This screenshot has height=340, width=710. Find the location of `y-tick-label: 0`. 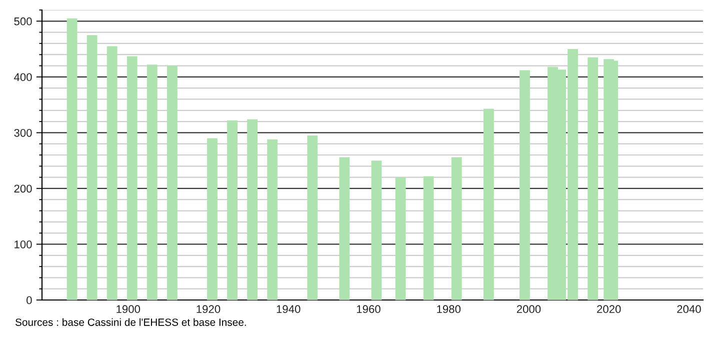

y-tick-label: 0 is located at coordinates (29, 300).